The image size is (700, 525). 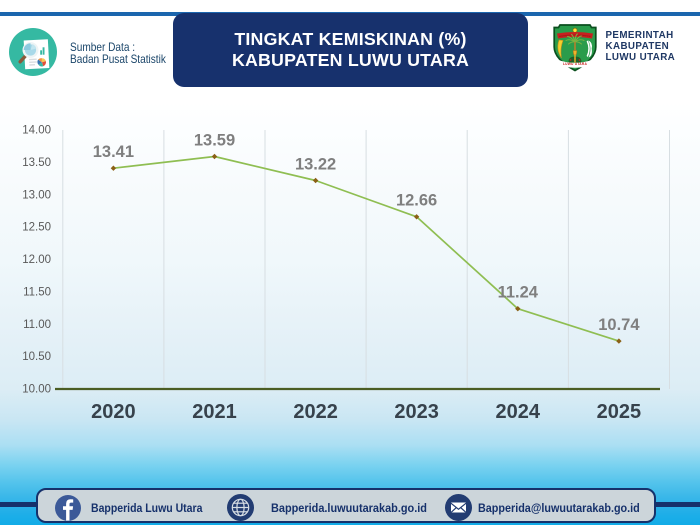 I want to click on svg-text: 11.50, so click(x=37, y=293).